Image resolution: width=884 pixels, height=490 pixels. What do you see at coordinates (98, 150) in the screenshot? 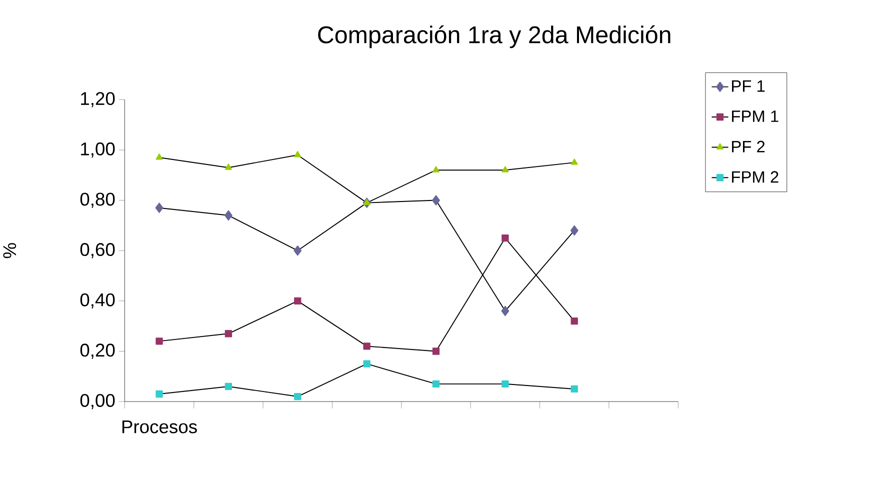
I see `y-tick-label: 1,00` at bounding box center [98, 150].